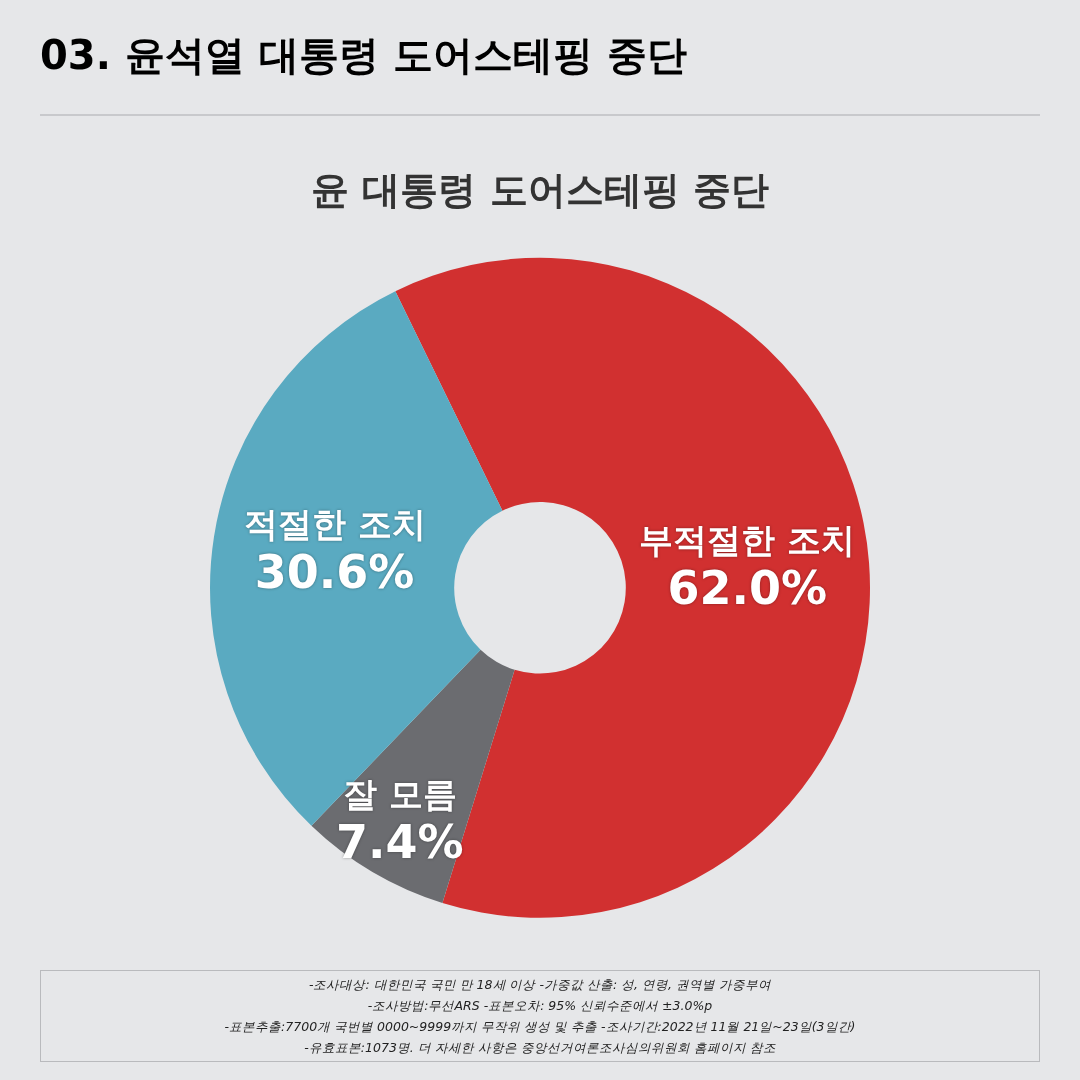  Describe the element at coordinates (399, 841) in the screenshot. I see `data-label: 7.4%` at that location.